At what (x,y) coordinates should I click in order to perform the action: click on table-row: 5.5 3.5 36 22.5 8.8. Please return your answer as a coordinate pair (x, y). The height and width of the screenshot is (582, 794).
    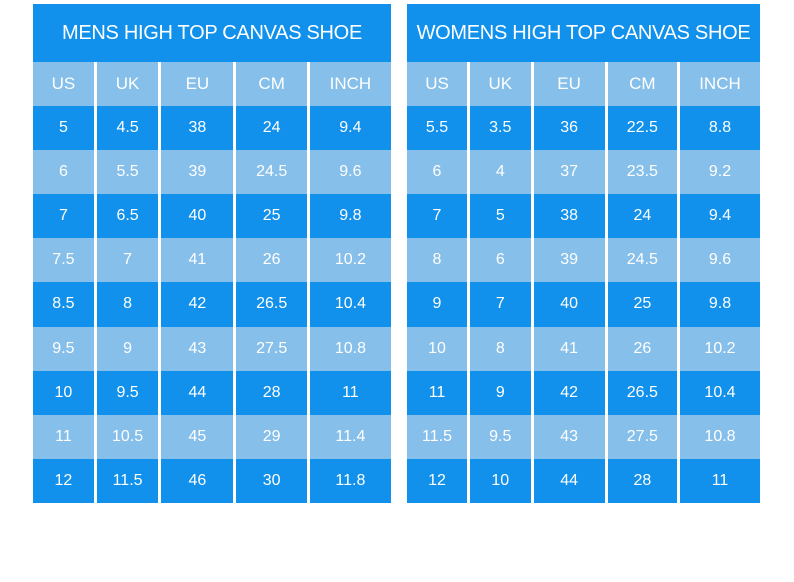
    Looking at the image, I should click on (583, 128).